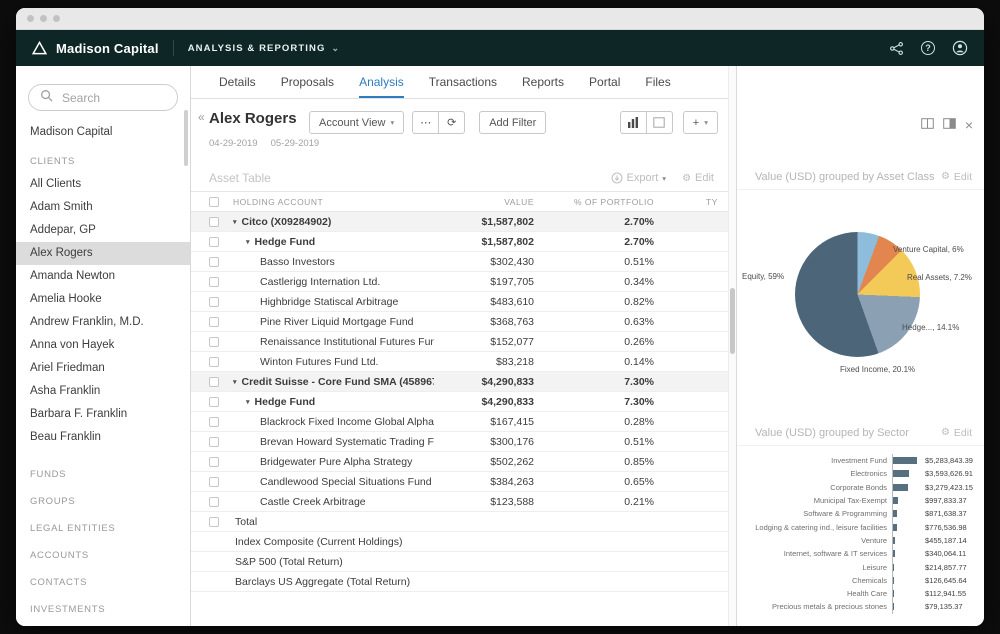  I want to click on close-panel-icon: ×, so click(968, 125).